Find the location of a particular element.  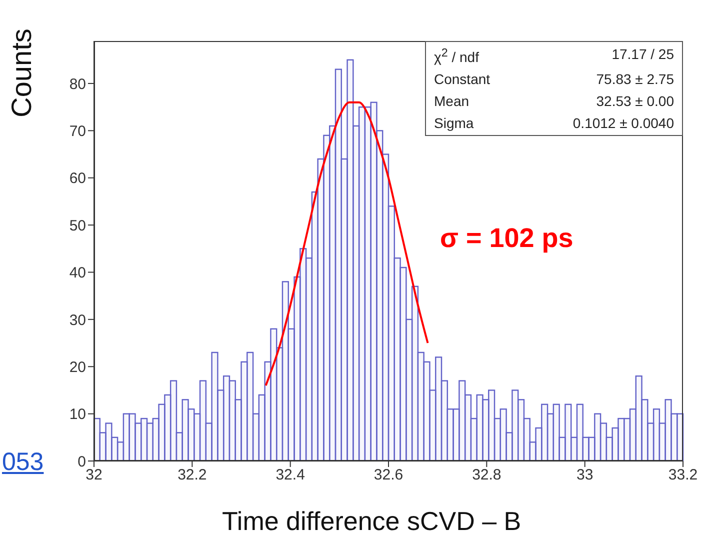

x-tick-label: 33 is located at coordinates (585, 475).